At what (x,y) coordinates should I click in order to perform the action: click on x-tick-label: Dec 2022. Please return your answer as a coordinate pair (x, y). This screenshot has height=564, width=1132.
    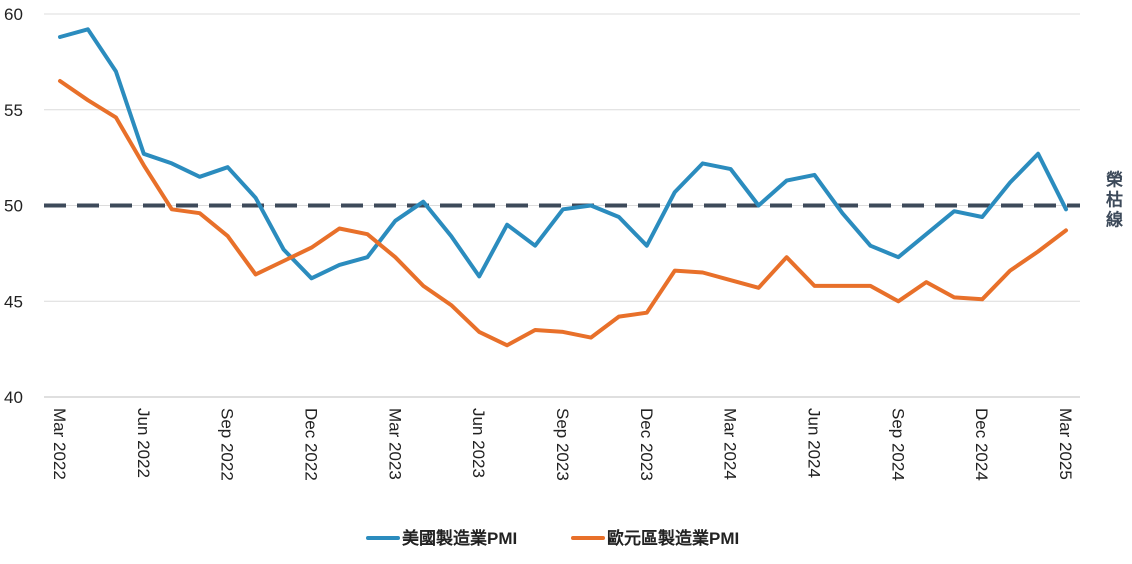
    Looking at the image, I should click on (311, 444).